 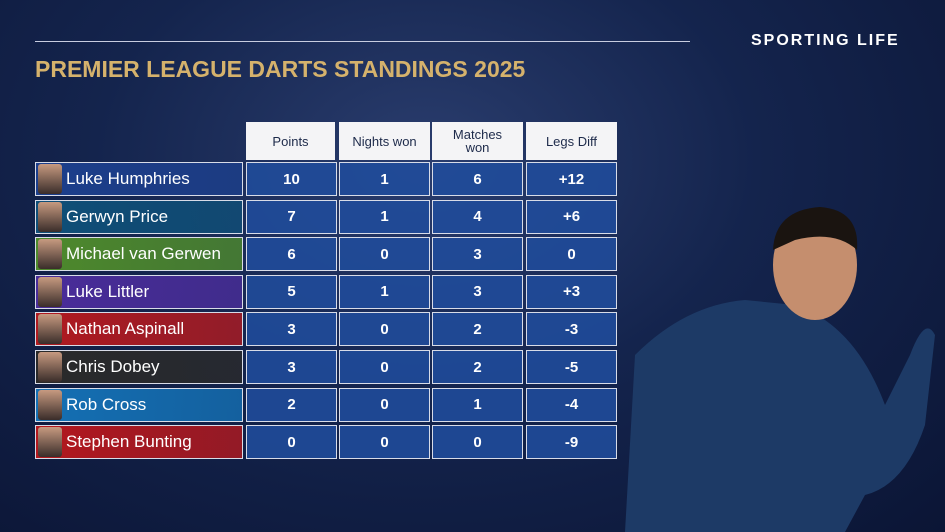 I want to click on stat-cell: +12, so click(x=571, y=179).